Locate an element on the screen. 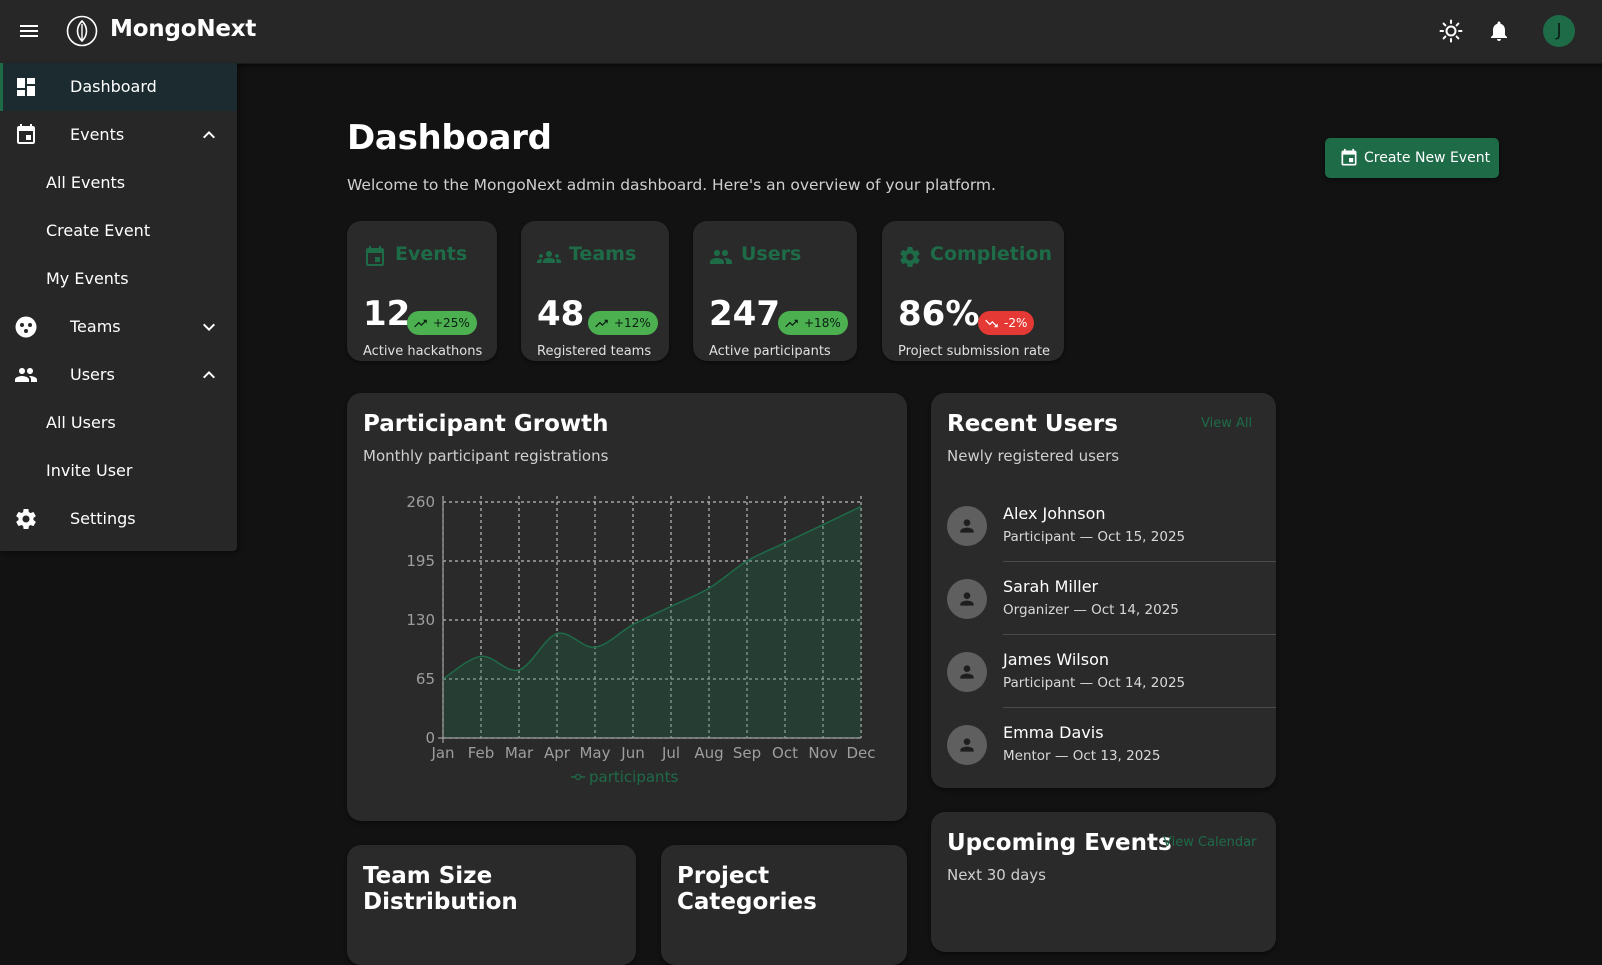 This screenshot has height=965, width=1602. user-date: Oct 15, 2025 is located at coordinates (1141, 537).